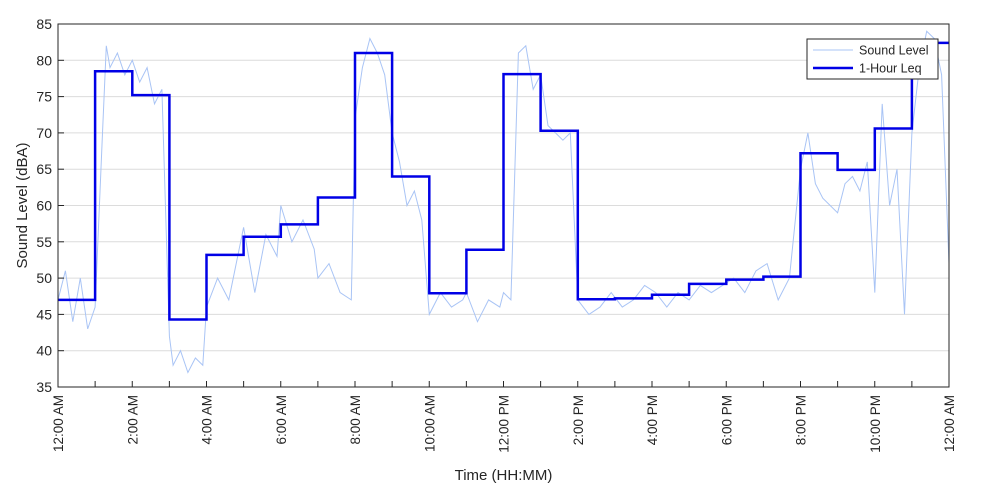 This screenshot has width=1000, height=500. I want to click on y-tick-label: 75, so click(44, 97).